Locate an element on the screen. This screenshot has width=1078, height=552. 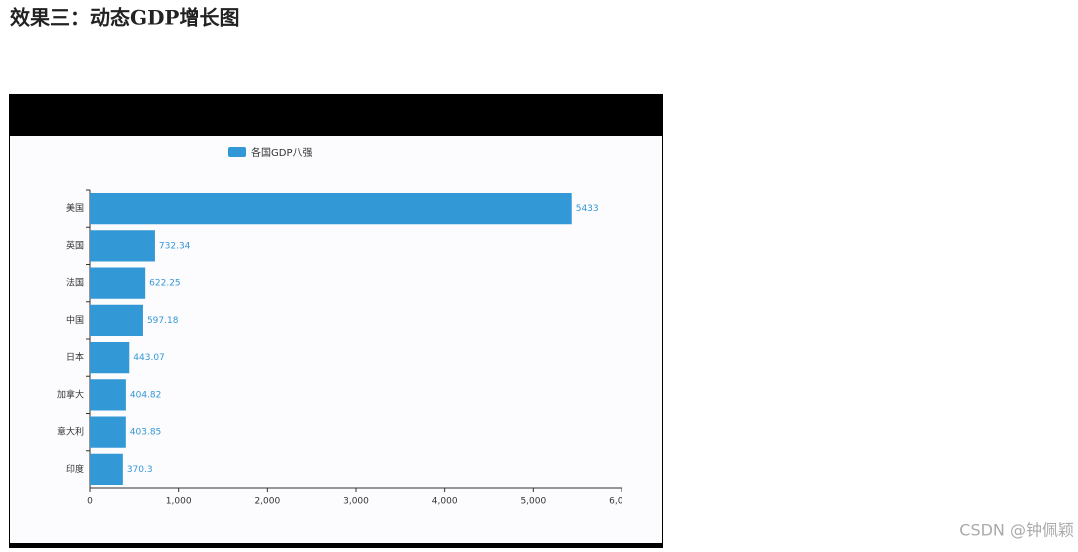
x-tick-label: 3,000 is located at coordinates (356, 502).